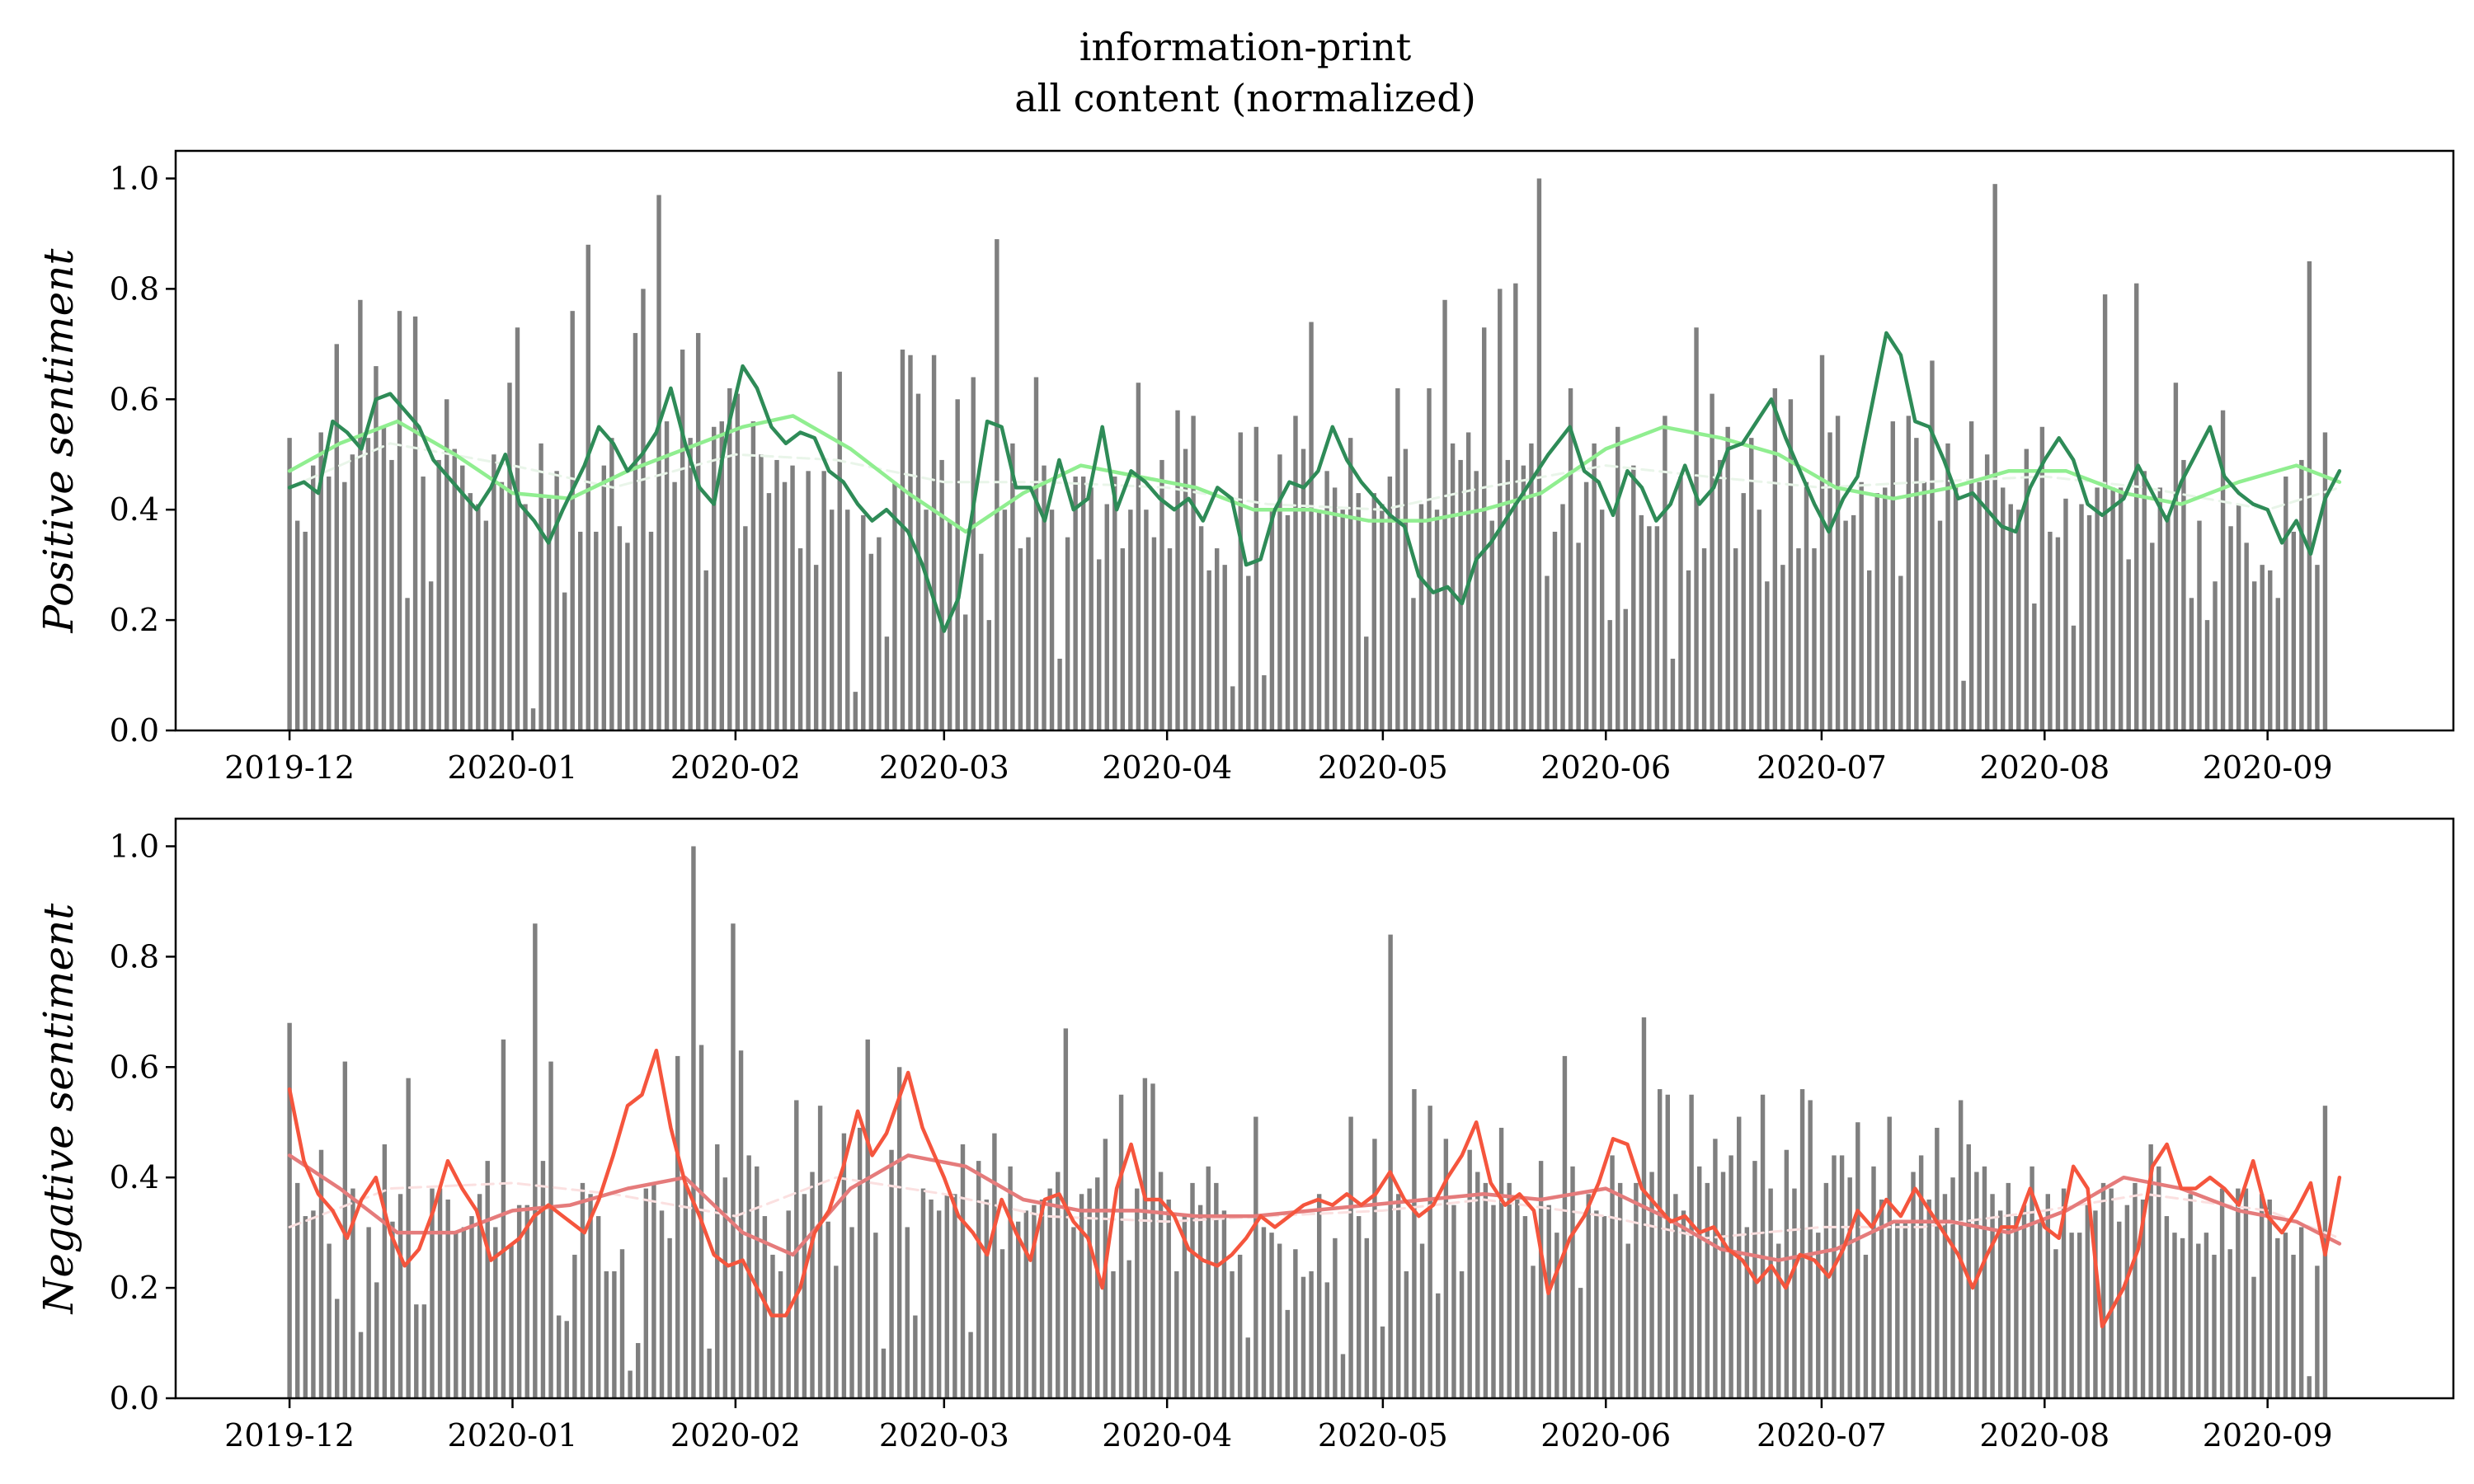 The height and width of the screenshot is (1484, 2474). I want to click on positive-x-tick-label: 2020-02, so click(735, 767).